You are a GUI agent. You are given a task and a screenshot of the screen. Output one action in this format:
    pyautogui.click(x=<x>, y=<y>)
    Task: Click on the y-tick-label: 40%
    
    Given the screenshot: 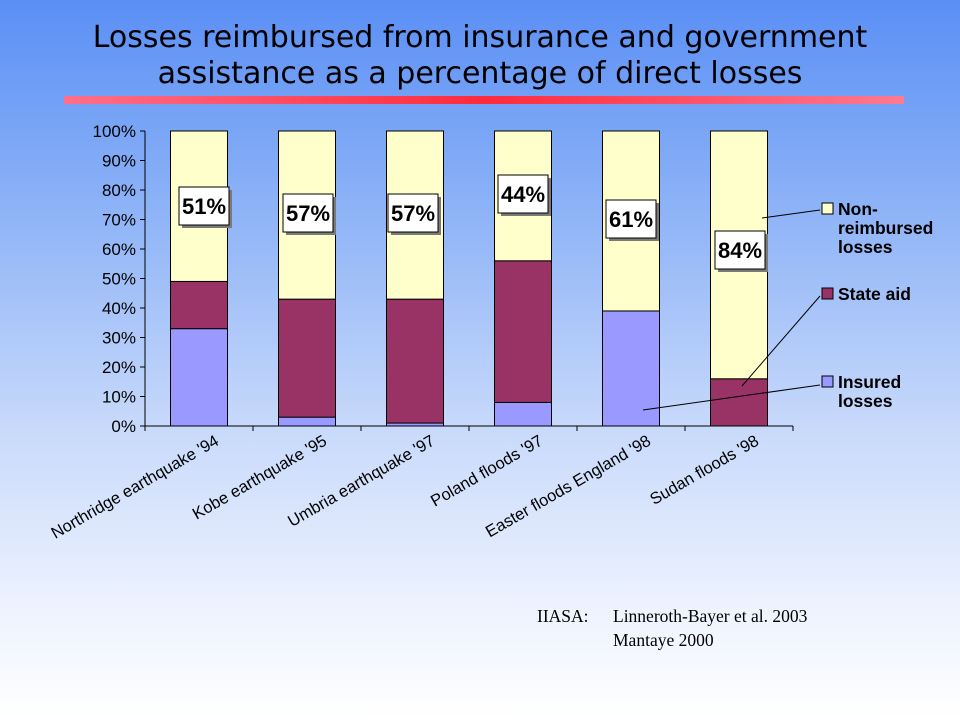 What is the action you would take?
    pyautogui.click(x=119, y=308)
    